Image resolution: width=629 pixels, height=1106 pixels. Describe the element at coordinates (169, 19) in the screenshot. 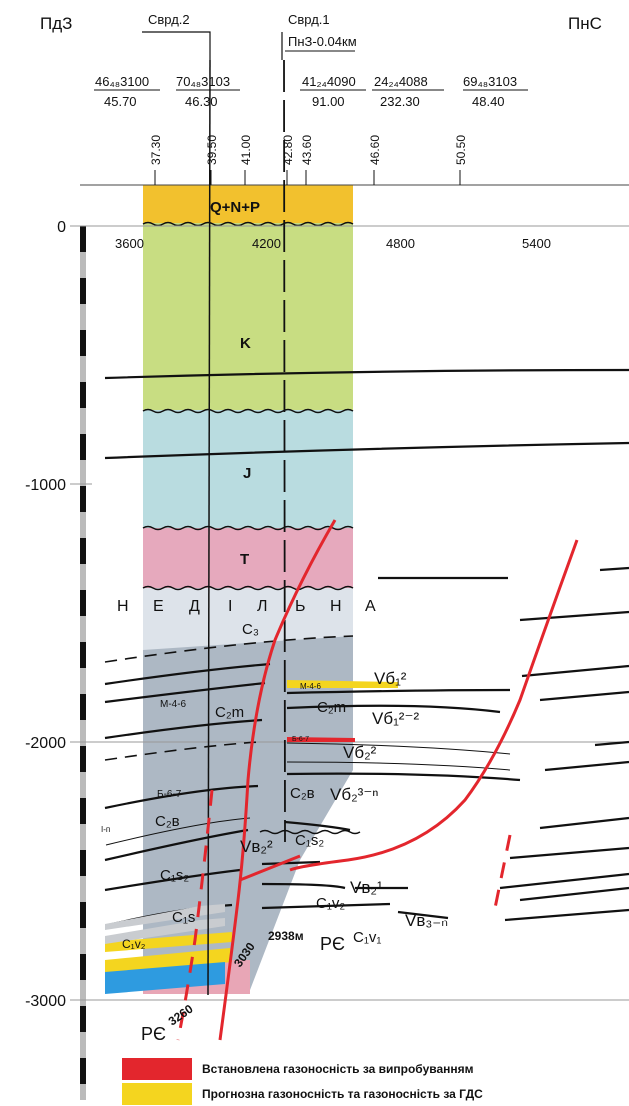

I see `well-2-name: Сврд.2` at that location.